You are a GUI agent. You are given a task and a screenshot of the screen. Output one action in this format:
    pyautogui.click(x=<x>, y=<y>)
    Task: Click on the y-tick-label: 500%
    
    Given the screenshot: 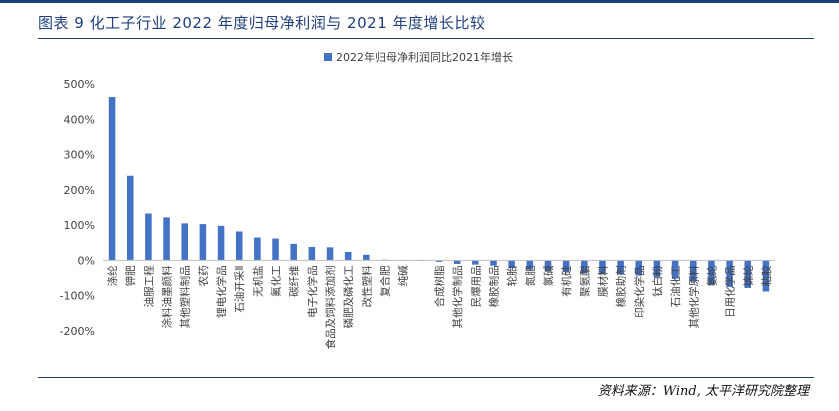 What is the action you would take?
    pyautogui.click(x=79, y=84)
    